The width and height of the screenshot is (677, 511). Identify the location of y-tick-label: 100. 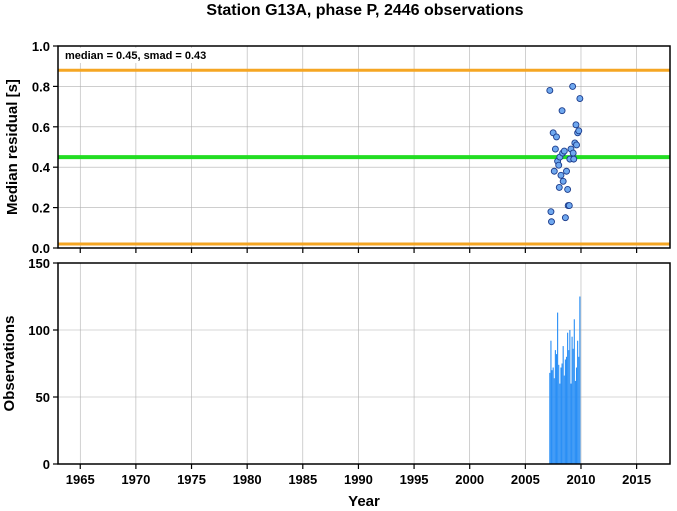
(39, 330).